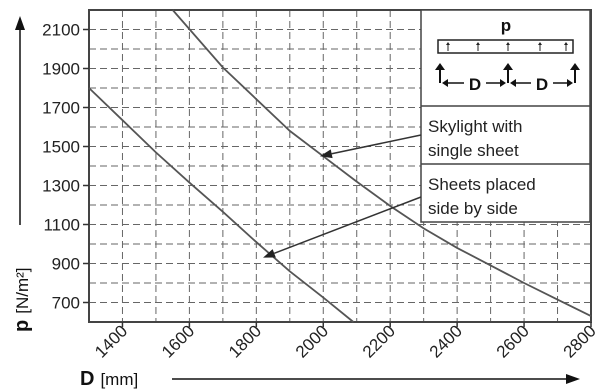  Describe the element at coordinates (473, 150) in the screenshot. I see `annotation-single-sheet-line2: single sheet` at that location.